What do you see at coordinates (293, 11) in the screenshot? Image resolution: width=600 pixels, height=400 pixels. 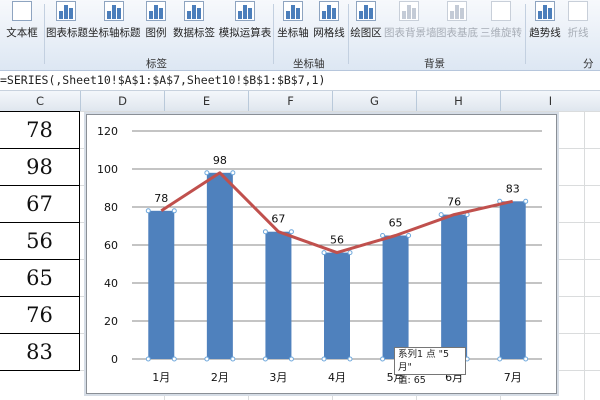 I see `axes-icon` at bounding box center [293, 11].